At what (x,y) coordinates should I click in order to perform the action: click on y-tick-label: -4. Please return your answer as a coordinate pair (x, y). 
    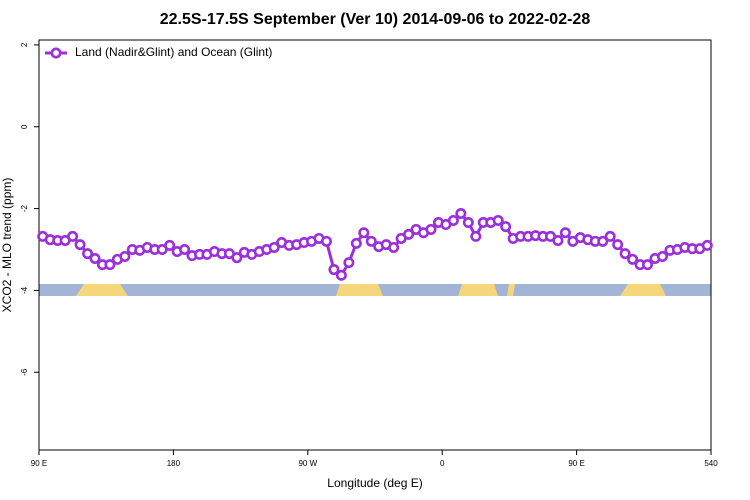
    Looking at the image, I should click on (24, 290).